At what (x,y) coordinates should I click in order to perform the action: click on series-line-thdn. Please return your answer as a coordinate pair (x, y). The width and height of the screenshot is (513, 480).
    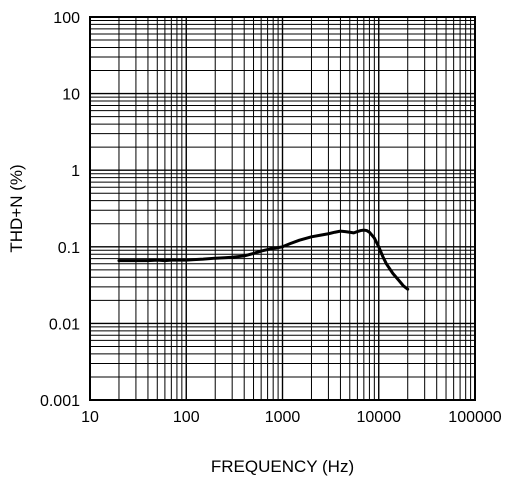
    Looking at the image, I should click on (263, 259).